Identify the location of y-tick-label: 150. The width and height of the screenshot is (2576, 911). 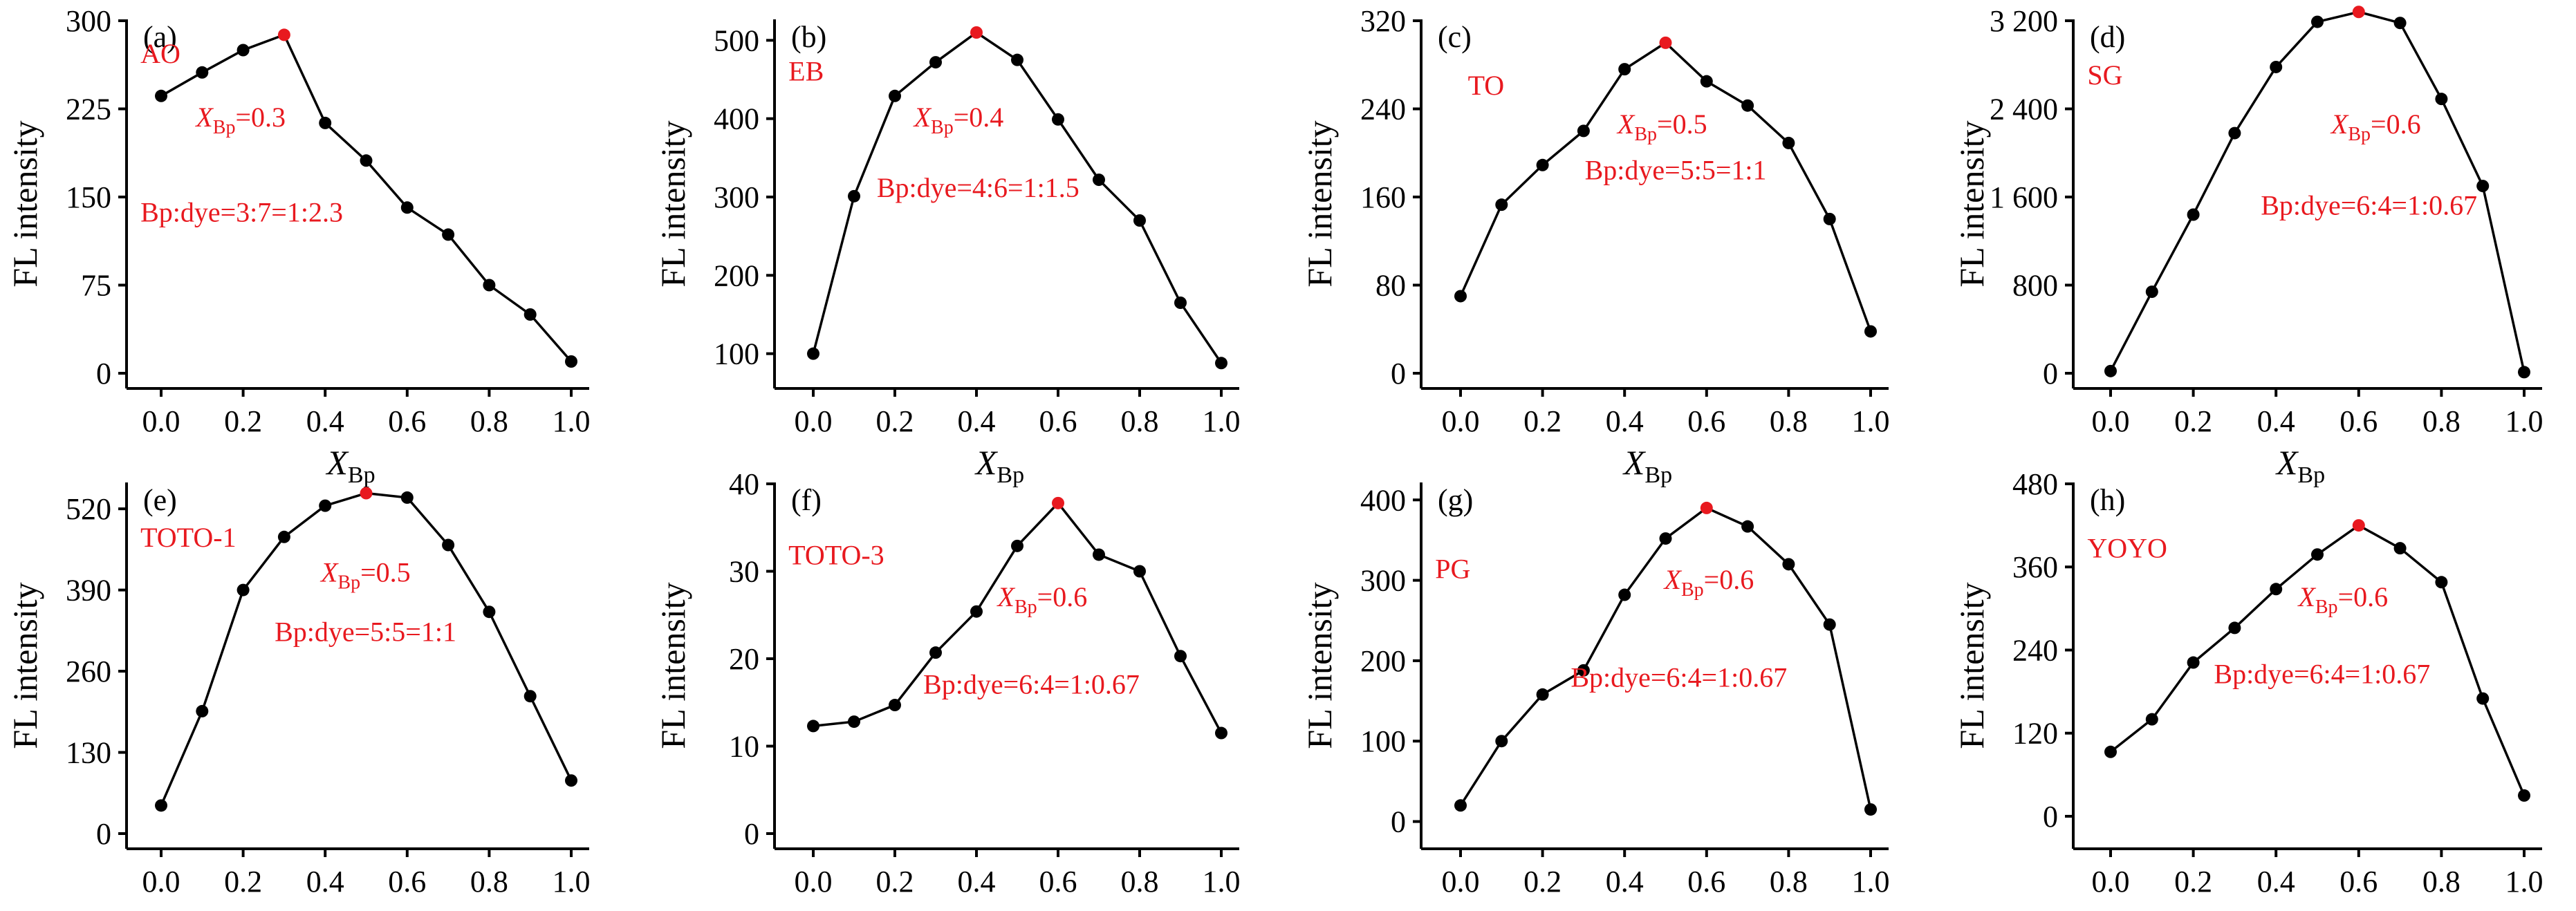
(88, 197).